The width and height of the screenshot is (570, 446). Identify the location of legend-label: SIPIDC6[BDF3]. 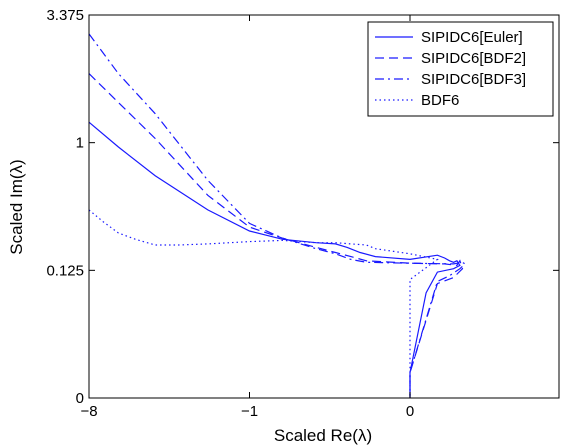
(473, 79).